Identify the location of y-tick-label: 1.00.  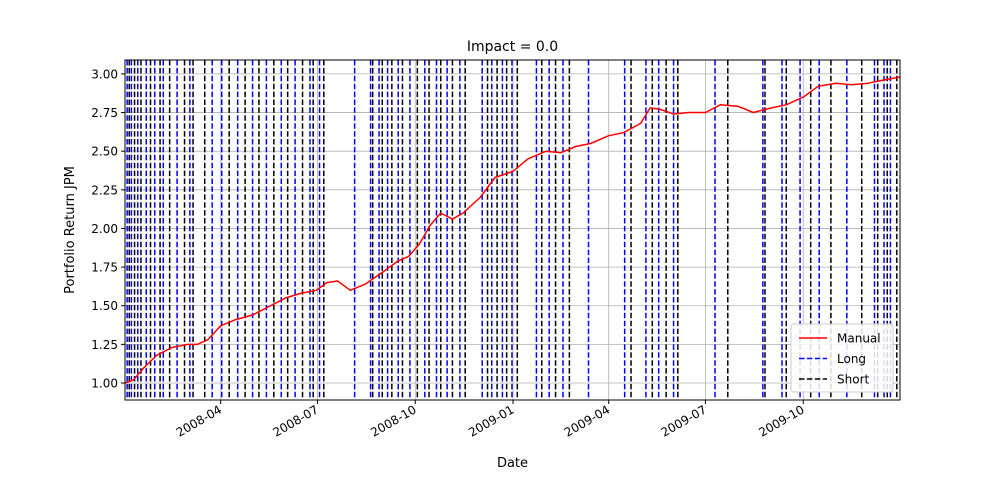
(104, 384).